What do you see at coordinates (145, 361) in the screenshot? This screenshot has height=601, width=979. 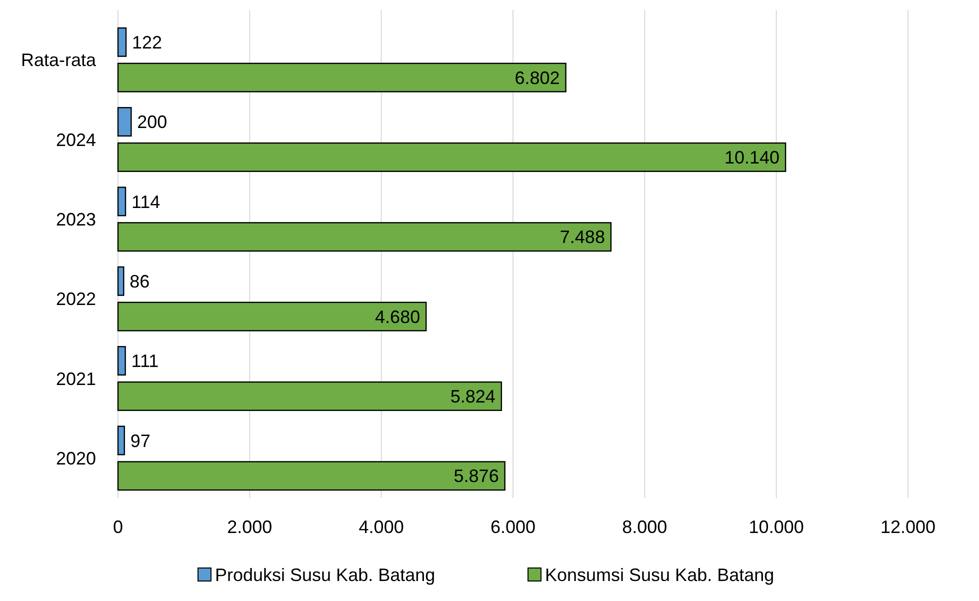 I see `data-label: 111` at bounding box center [145, 361].